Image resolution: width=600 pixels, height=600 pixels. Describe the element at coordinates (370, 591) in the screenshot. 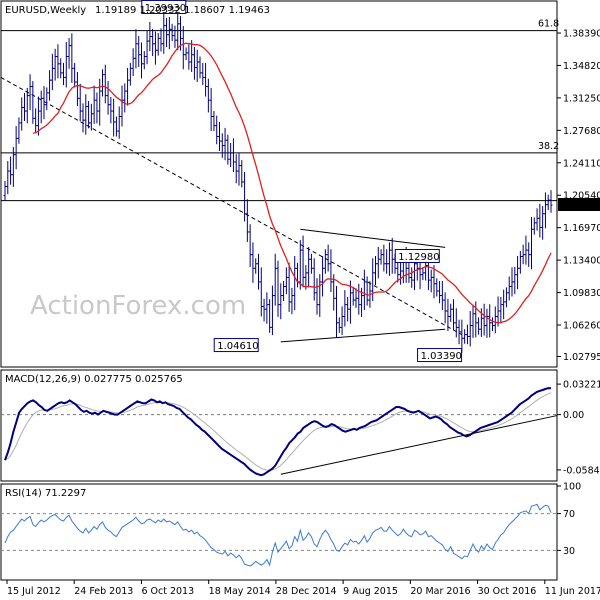

I see `time-tick-label: 9 Aug 2015` at that location.